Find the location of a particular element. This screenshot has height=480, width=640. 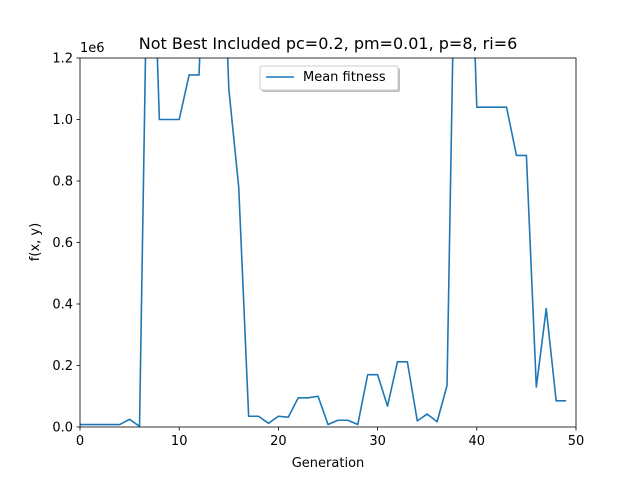

y-offset-text: 1e6 is located at coordinates (92, 48).